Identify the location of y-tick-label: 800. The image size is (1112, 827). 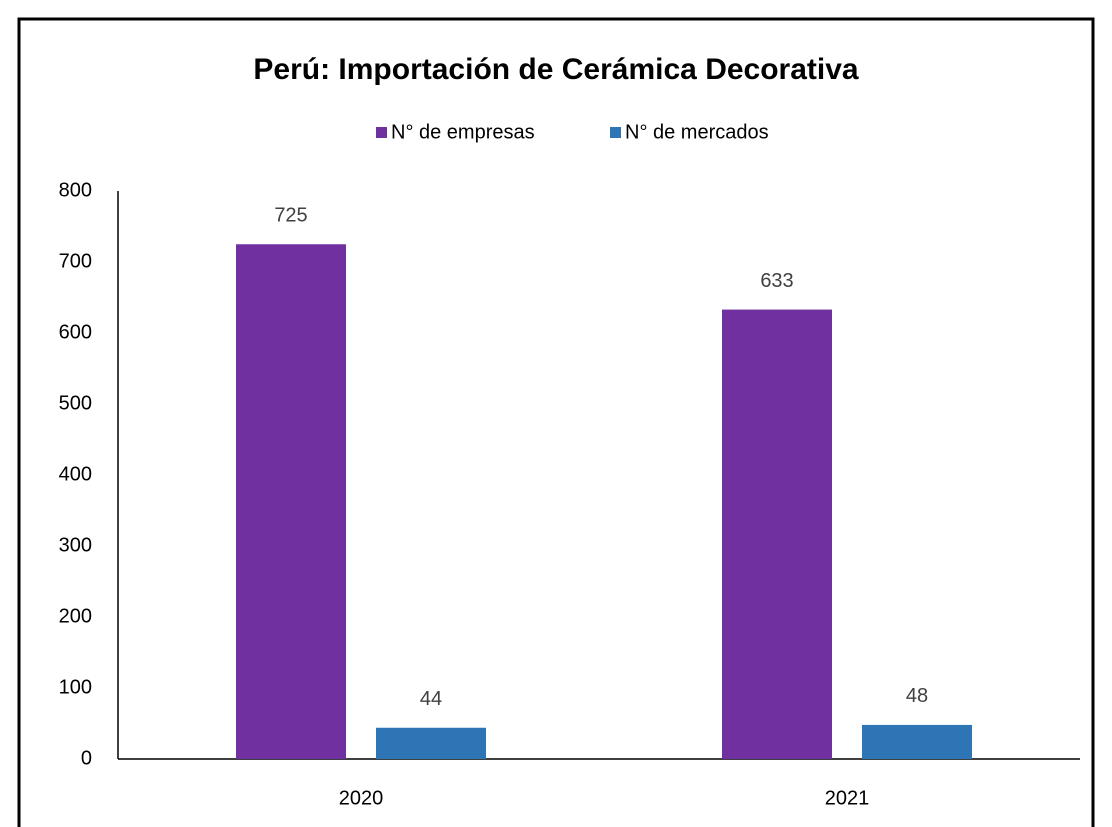
(75, 190).